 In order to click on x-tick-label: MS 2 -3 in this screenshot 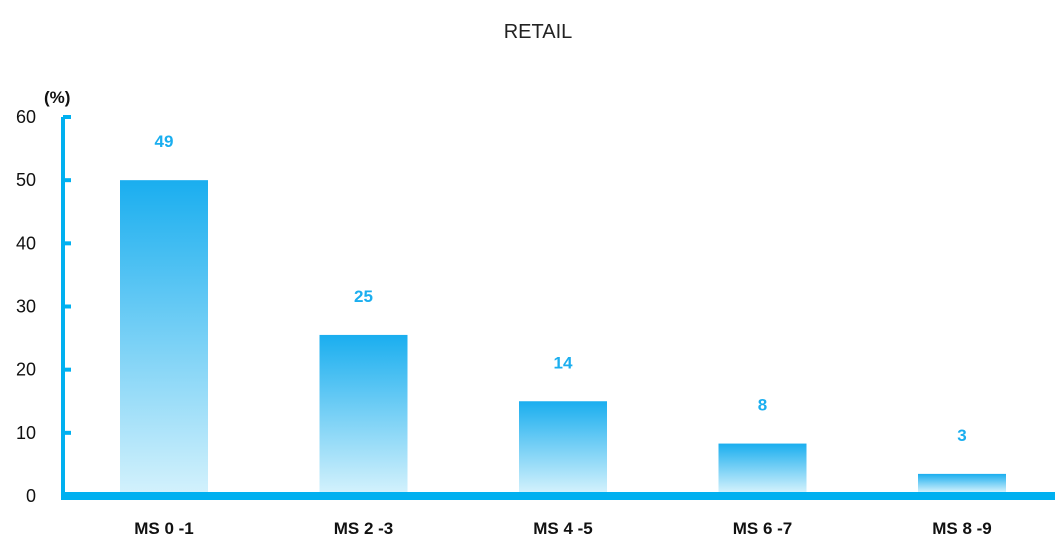, I will do `click(364, 528)`.